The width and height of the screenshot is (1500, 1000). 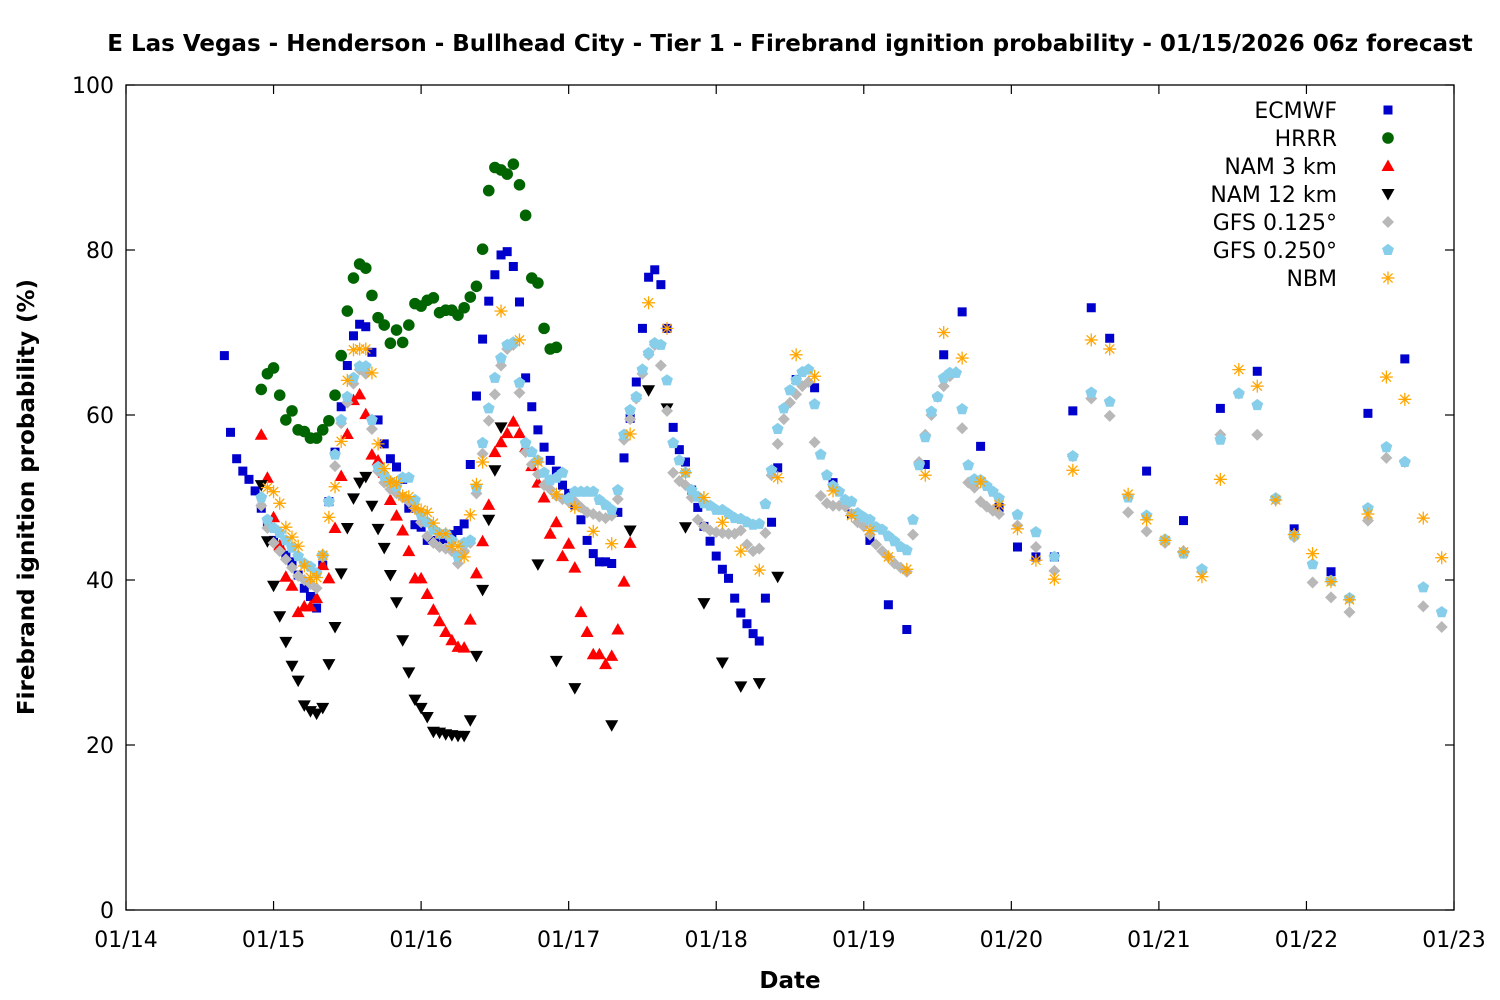 I want to click on legend-label-nam-12-km: NAM 12 km, so click(x=1273, y=195).